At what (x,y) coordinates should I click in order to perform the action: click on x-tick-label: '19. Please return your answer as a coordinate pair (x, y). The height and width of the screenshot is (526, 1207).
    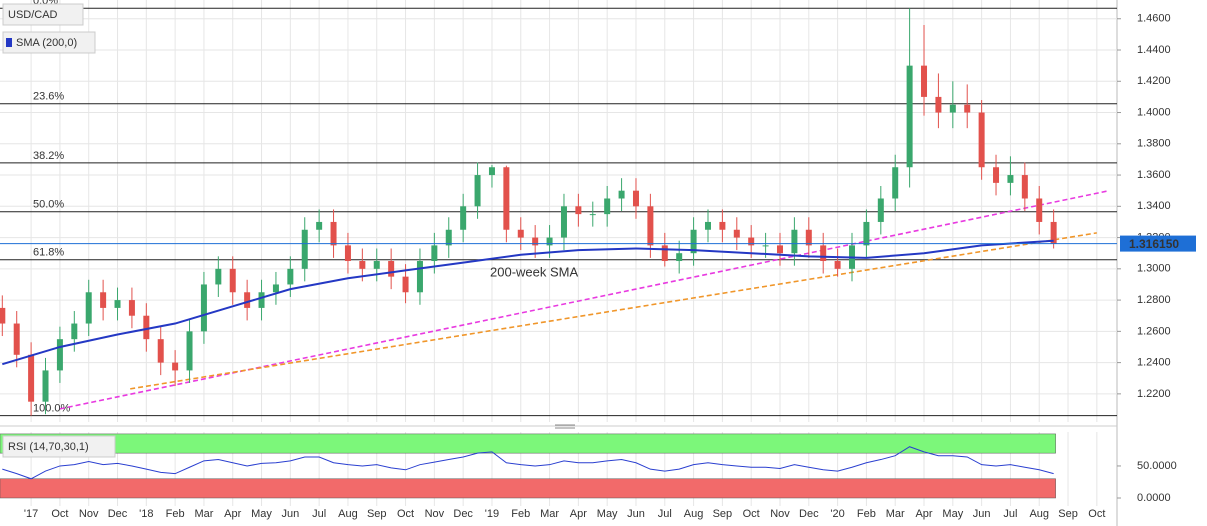
    Looking at the image, I should click on (492, 514).